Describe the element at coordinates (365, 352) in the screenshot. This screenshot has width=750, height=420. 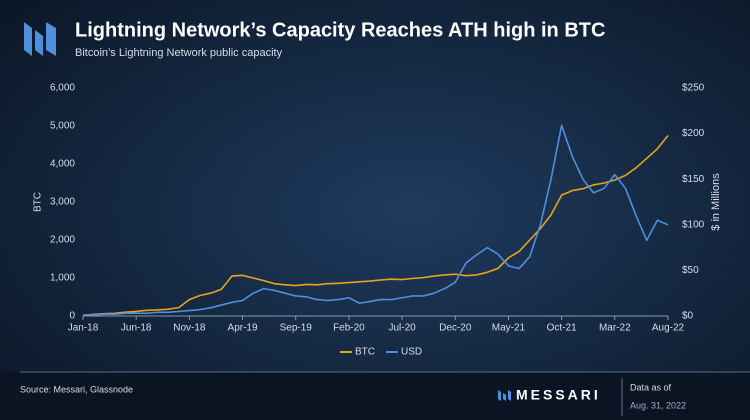
I see `legend-label: BTC` at that location.